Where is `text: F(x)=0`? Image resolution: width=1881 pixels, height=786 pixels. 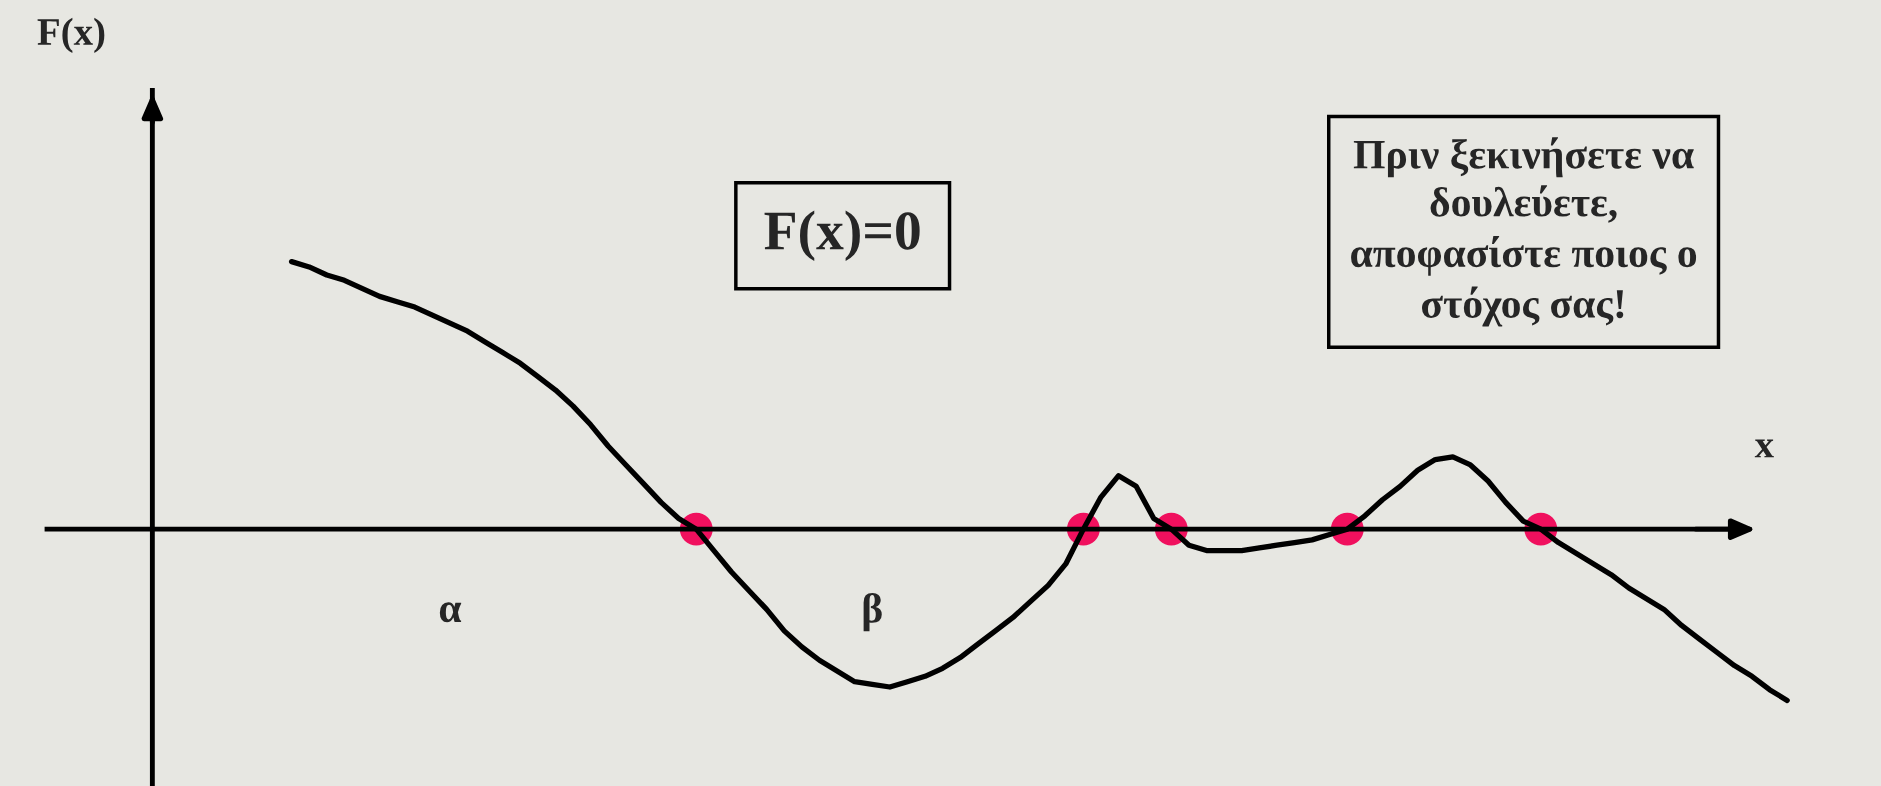
text: F(x)=0 is located at coordinates (842, 235).